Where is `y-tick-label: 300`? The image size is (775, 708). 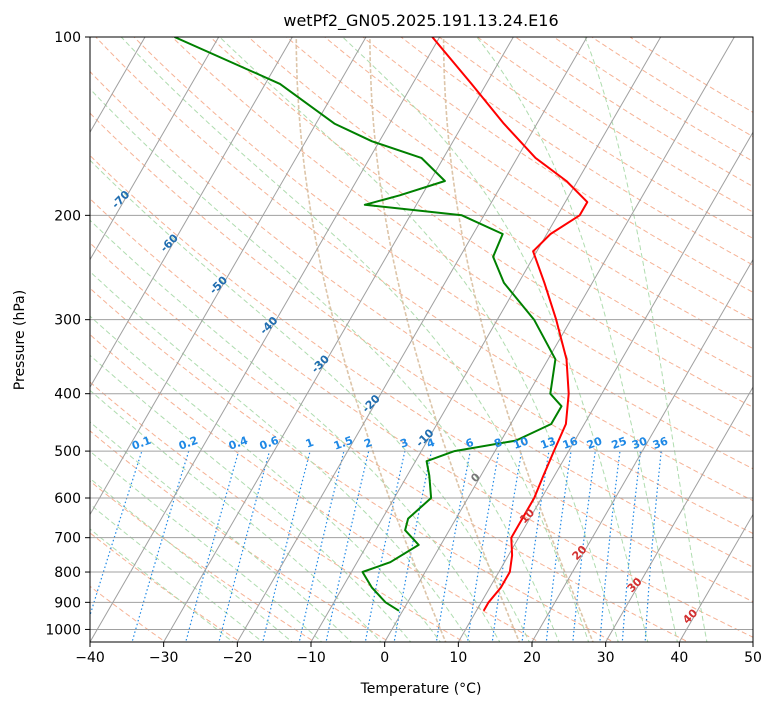 y-tick-label: 300 is located at coordinates (67, 321).